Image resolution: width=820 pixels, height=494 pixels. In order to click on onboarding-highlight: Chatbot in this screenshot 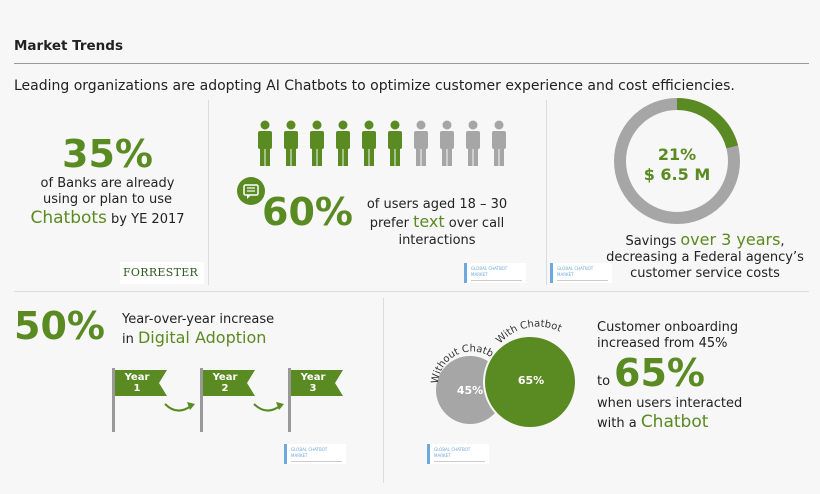, I will do `click(674, 422)`.